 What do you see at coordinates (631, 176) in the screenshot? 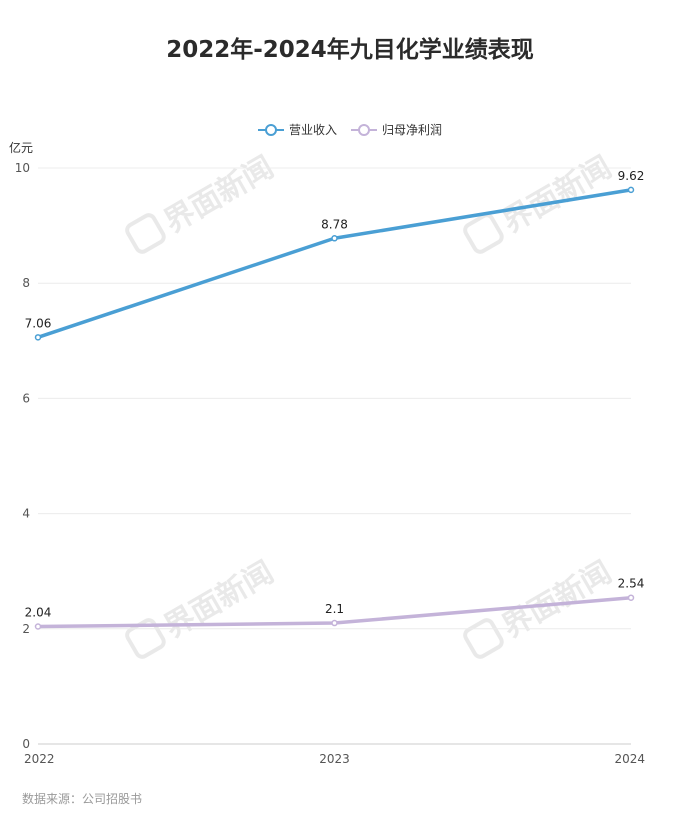
I see `data-label: 9.62` at bounding box center [631, 176].